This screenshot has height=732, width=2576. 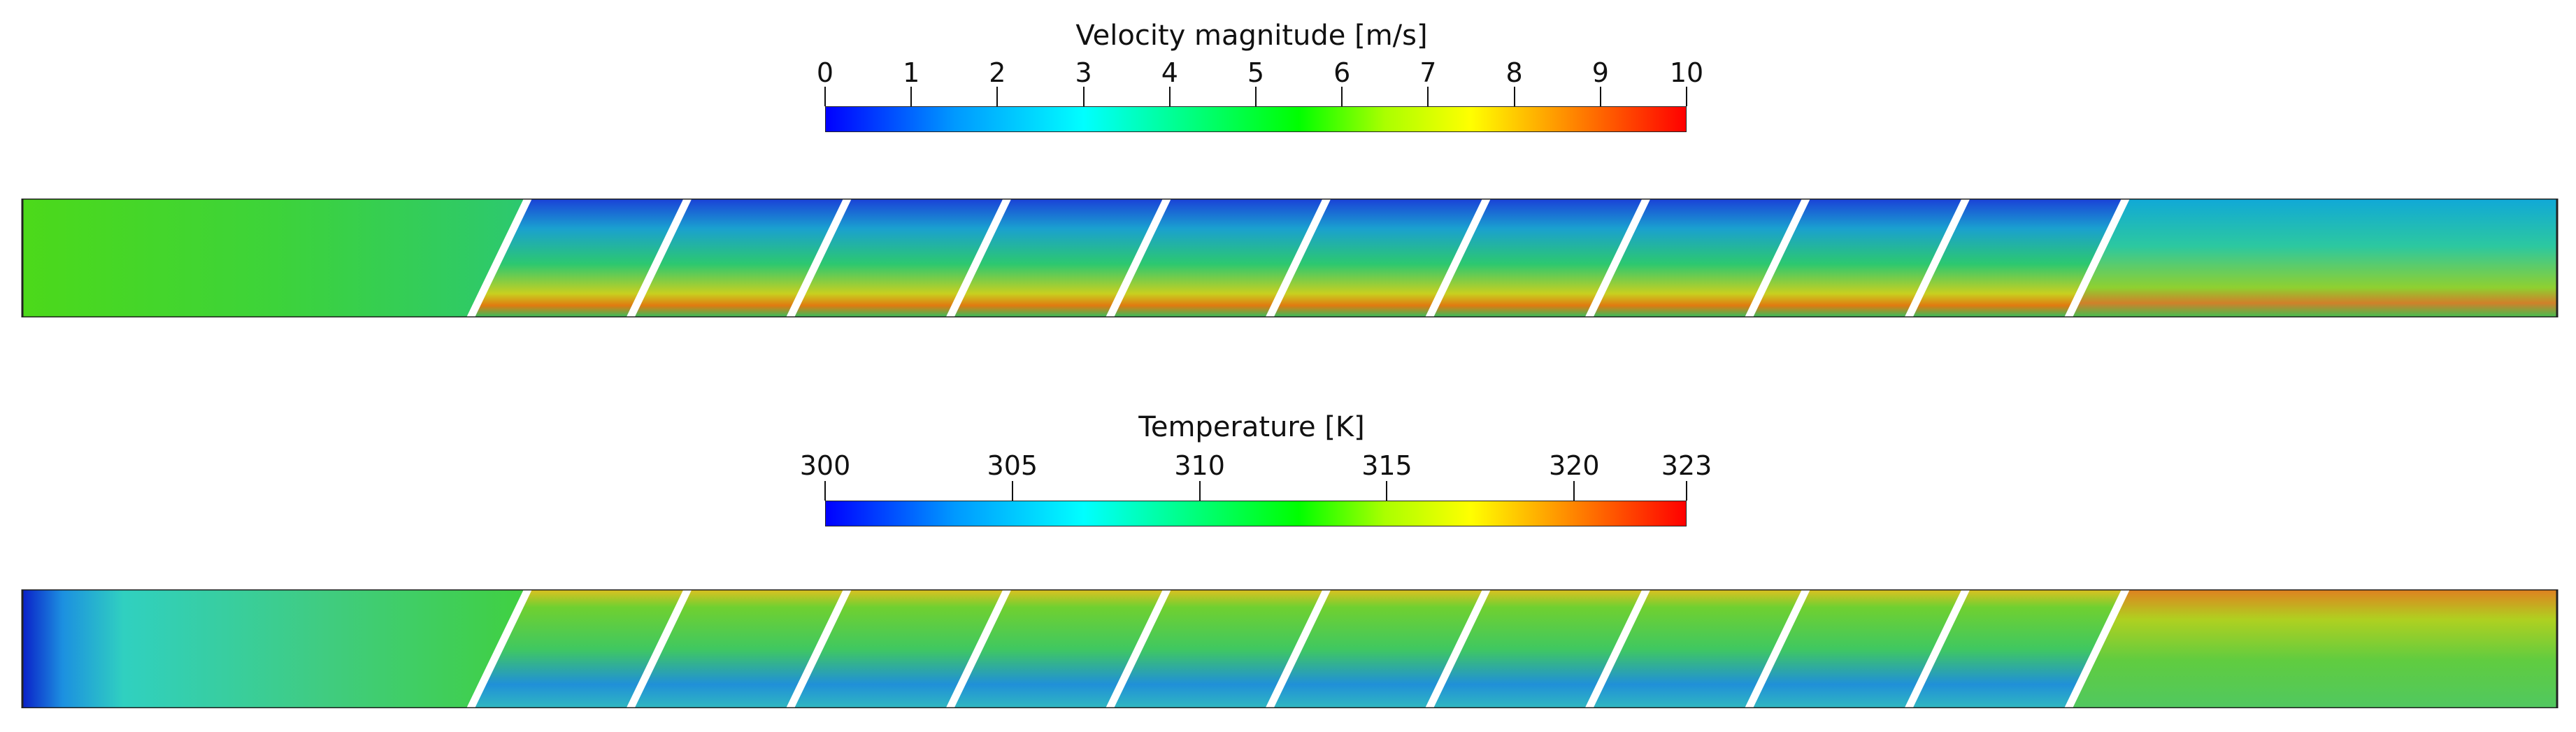 I want to click on velocity_colorbar-tick-label: 4, so click(x=1169, y=72).